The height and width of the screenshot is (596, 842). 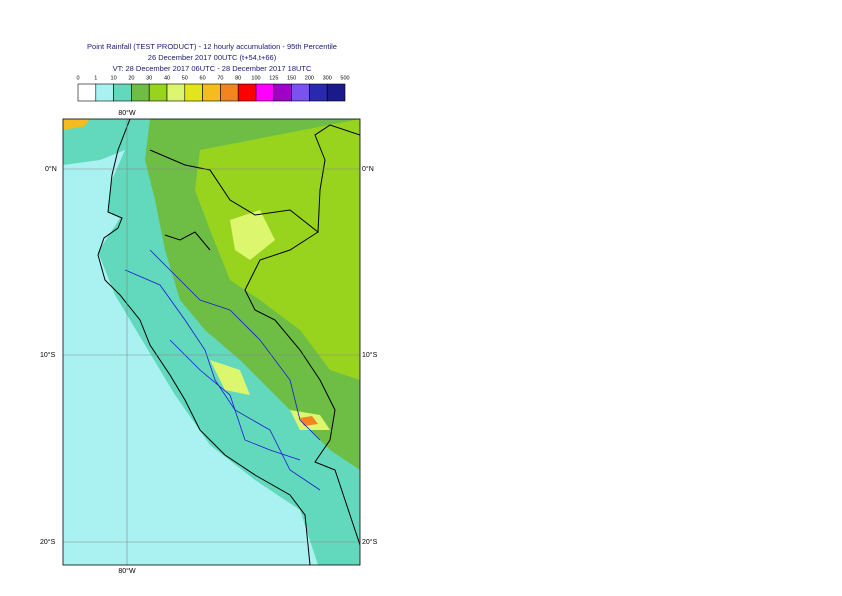 What do you see at coordinates (291, 78) in the screenshot?
I see `legend-label: 150` at bounding box center [291, 78].